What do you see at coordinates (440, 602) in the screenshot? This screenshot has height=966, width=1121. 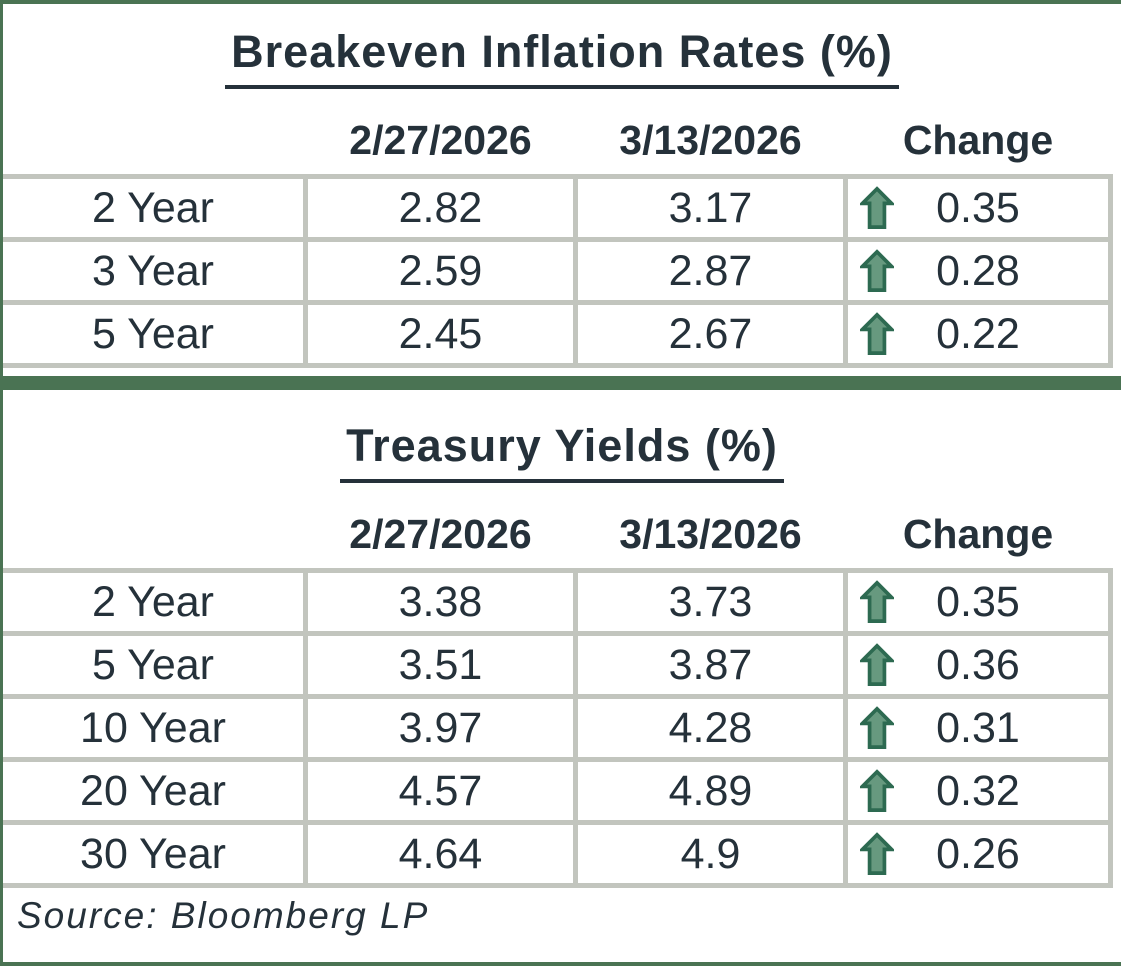 I see `prev-date-value: 3.38` at bounding box center [440, 602].